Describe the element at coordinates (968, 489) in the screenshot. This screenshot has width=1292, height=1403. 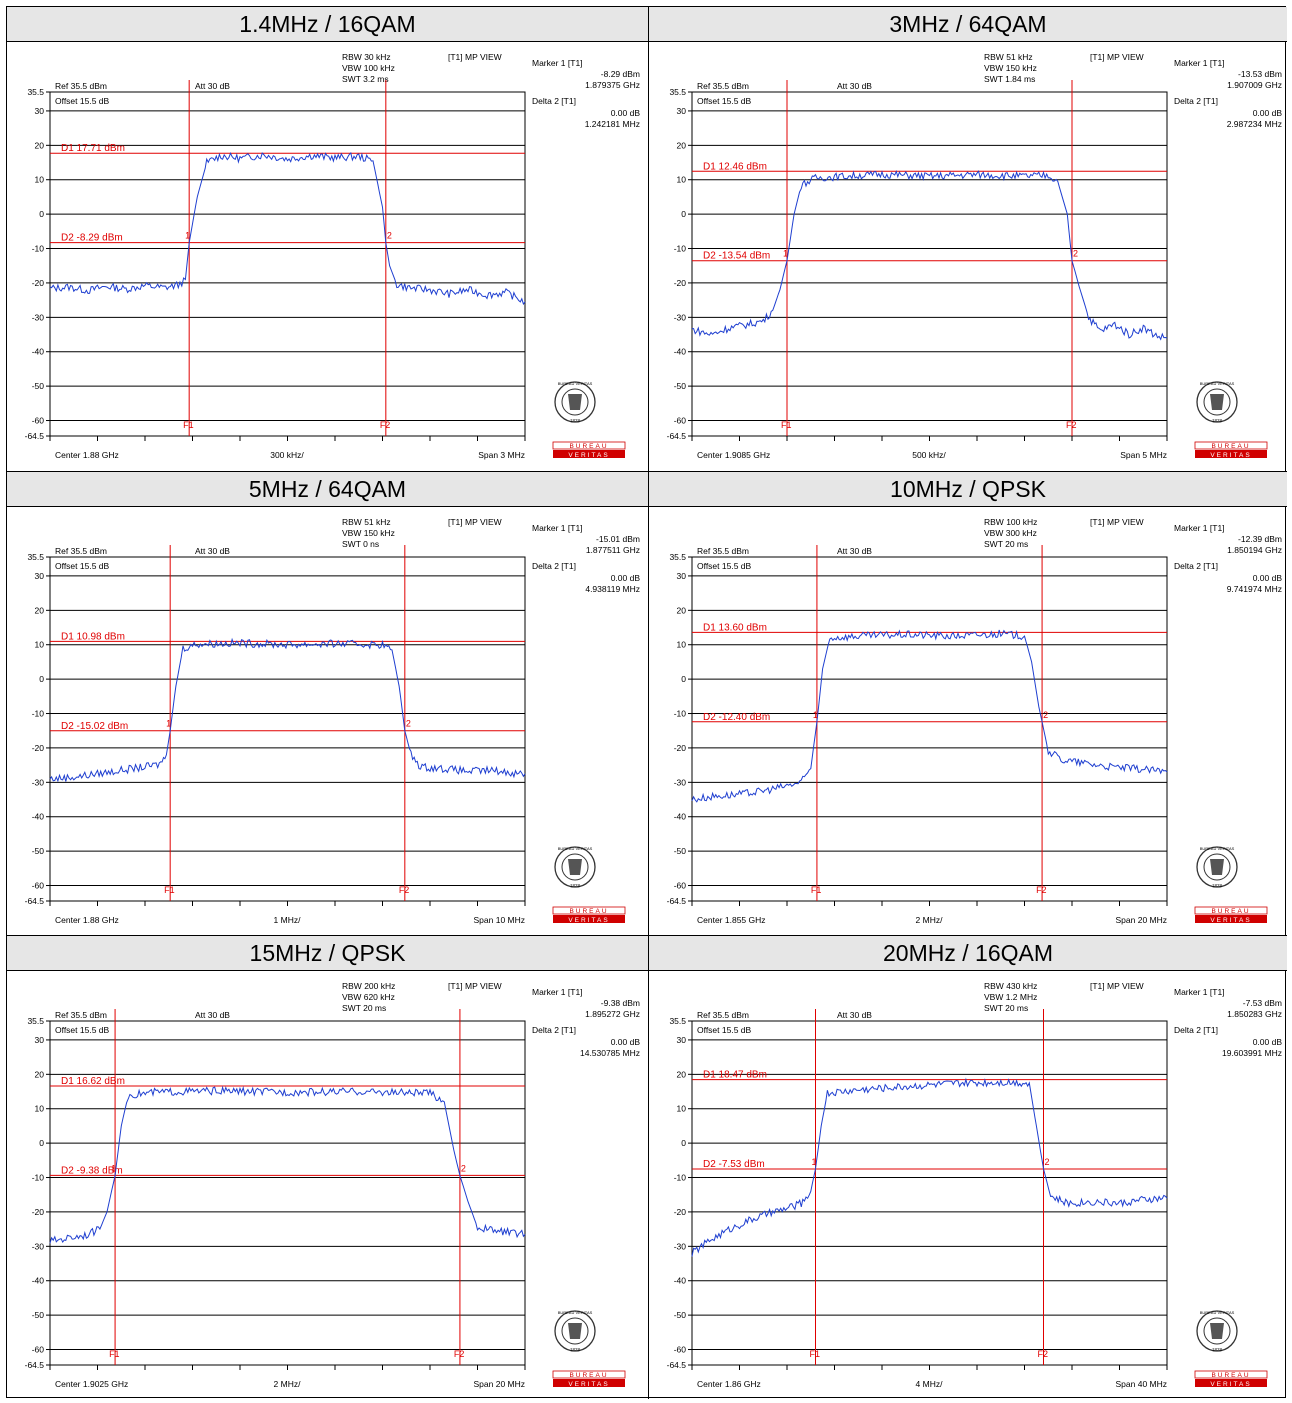
I see `panel-title: 10MHz / QPSK` at that location.